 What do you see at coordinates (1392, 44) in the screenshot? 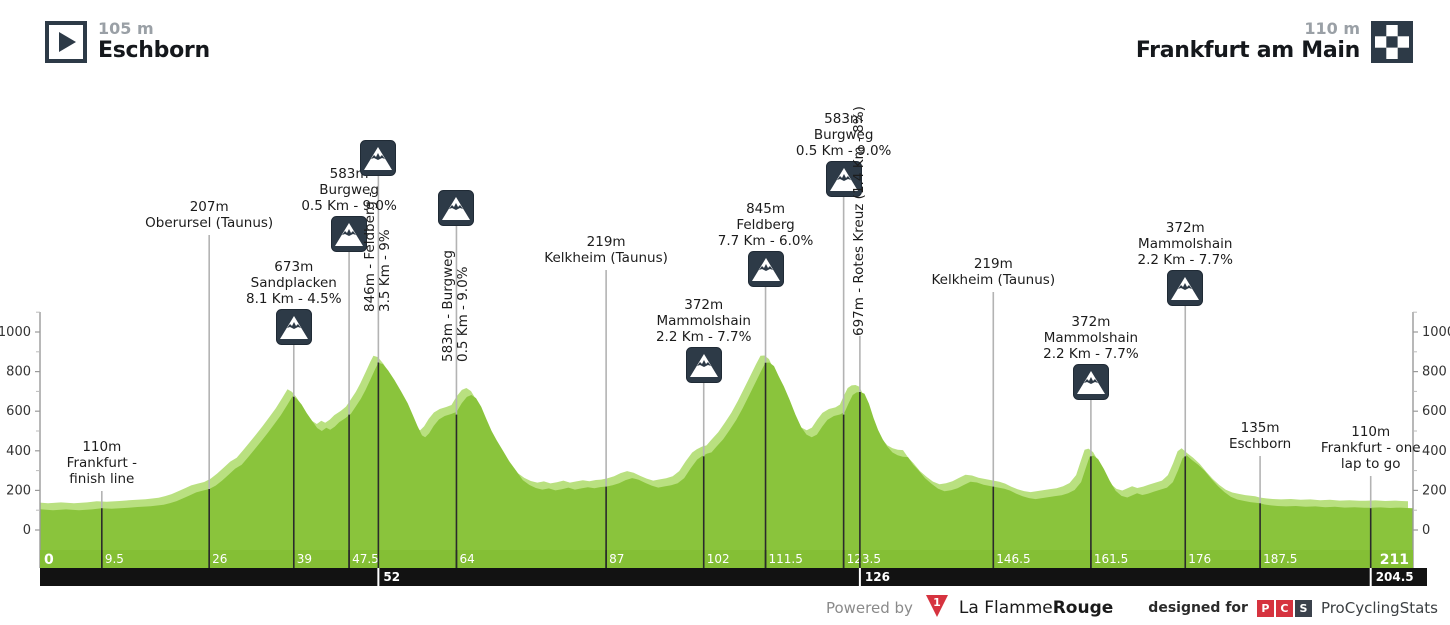
I see `finish-flag-icon` at bounding box center [1392, 44].